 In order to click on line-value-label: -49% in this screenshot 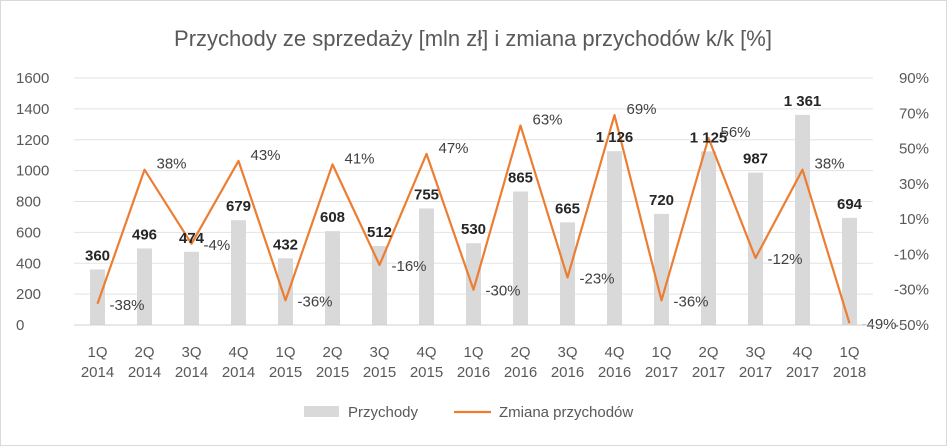, I will do `click(879, 324)`.